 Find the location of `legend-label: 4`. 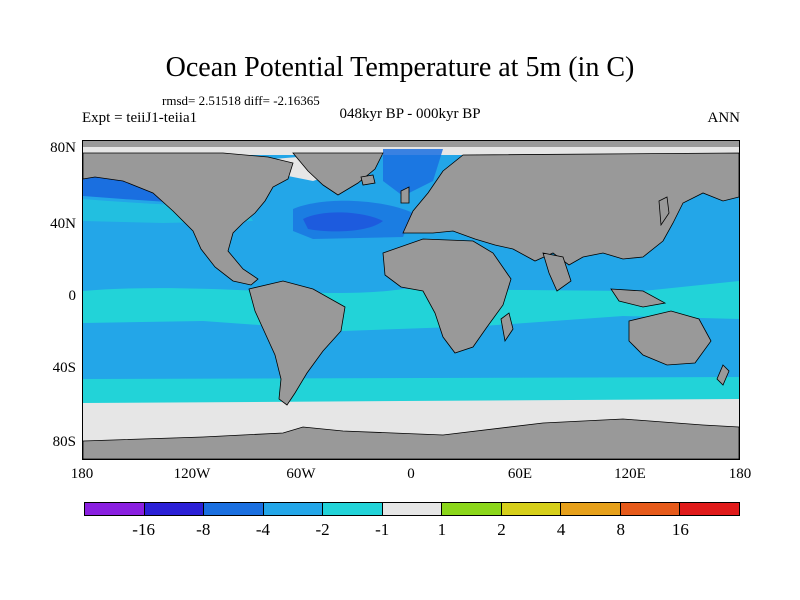

legend-label: 4 is located at coordinates (561, 529).